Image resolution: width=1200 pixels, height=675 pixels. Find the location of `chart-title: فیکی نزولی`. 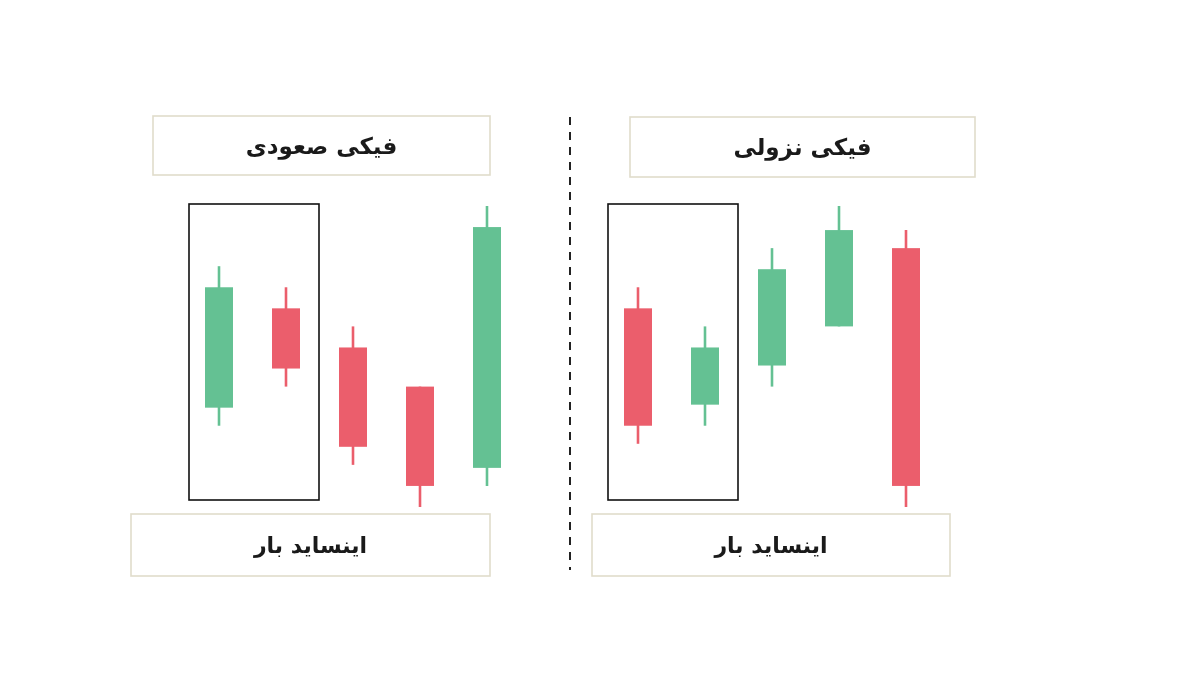

chart-title: فیکی نزولی is located at coordinates (802, 147).